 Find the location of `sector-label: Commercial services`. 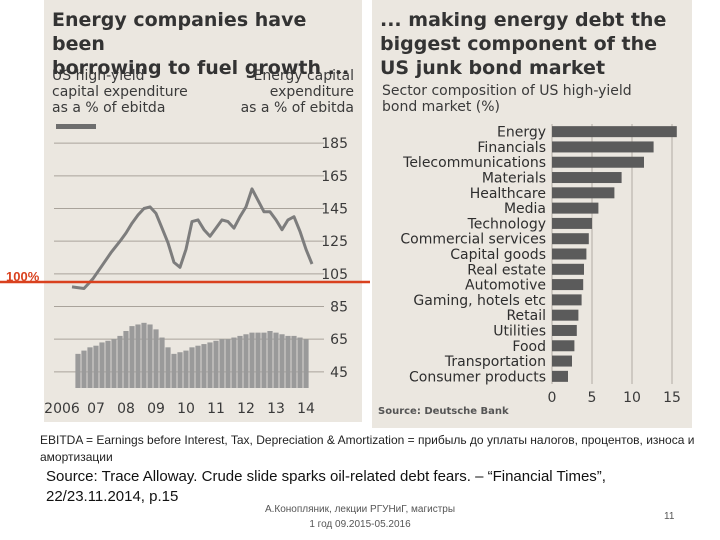

sector-label: Commercial services is located at coordinates (473, 240).